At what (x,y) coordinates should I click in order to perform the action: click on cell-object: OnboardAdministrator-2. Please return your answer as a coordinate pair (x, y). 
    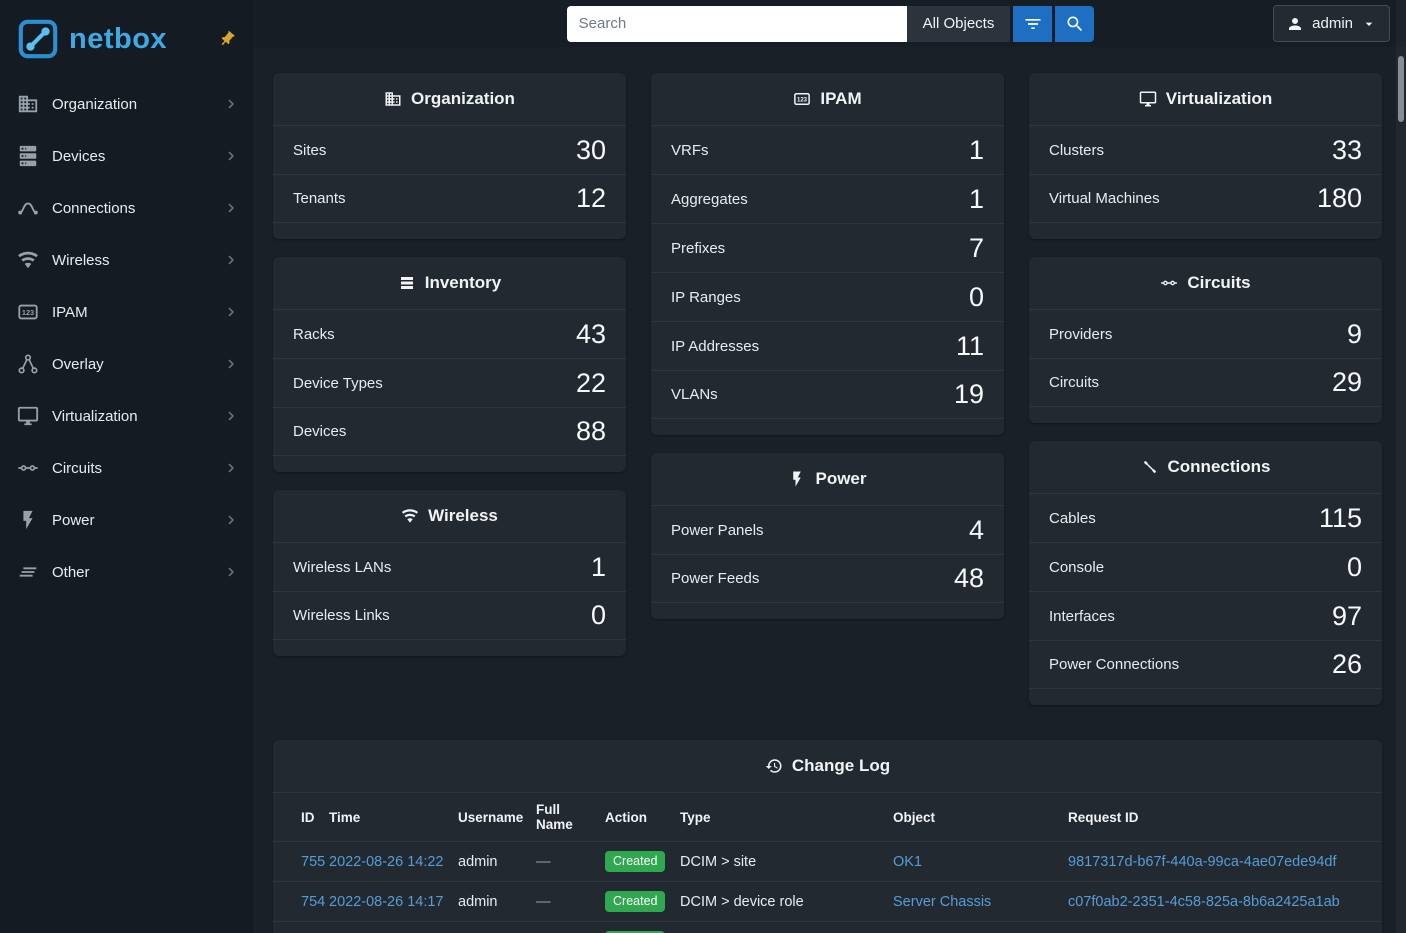
    Looking at the image, I should click on (980, 927).